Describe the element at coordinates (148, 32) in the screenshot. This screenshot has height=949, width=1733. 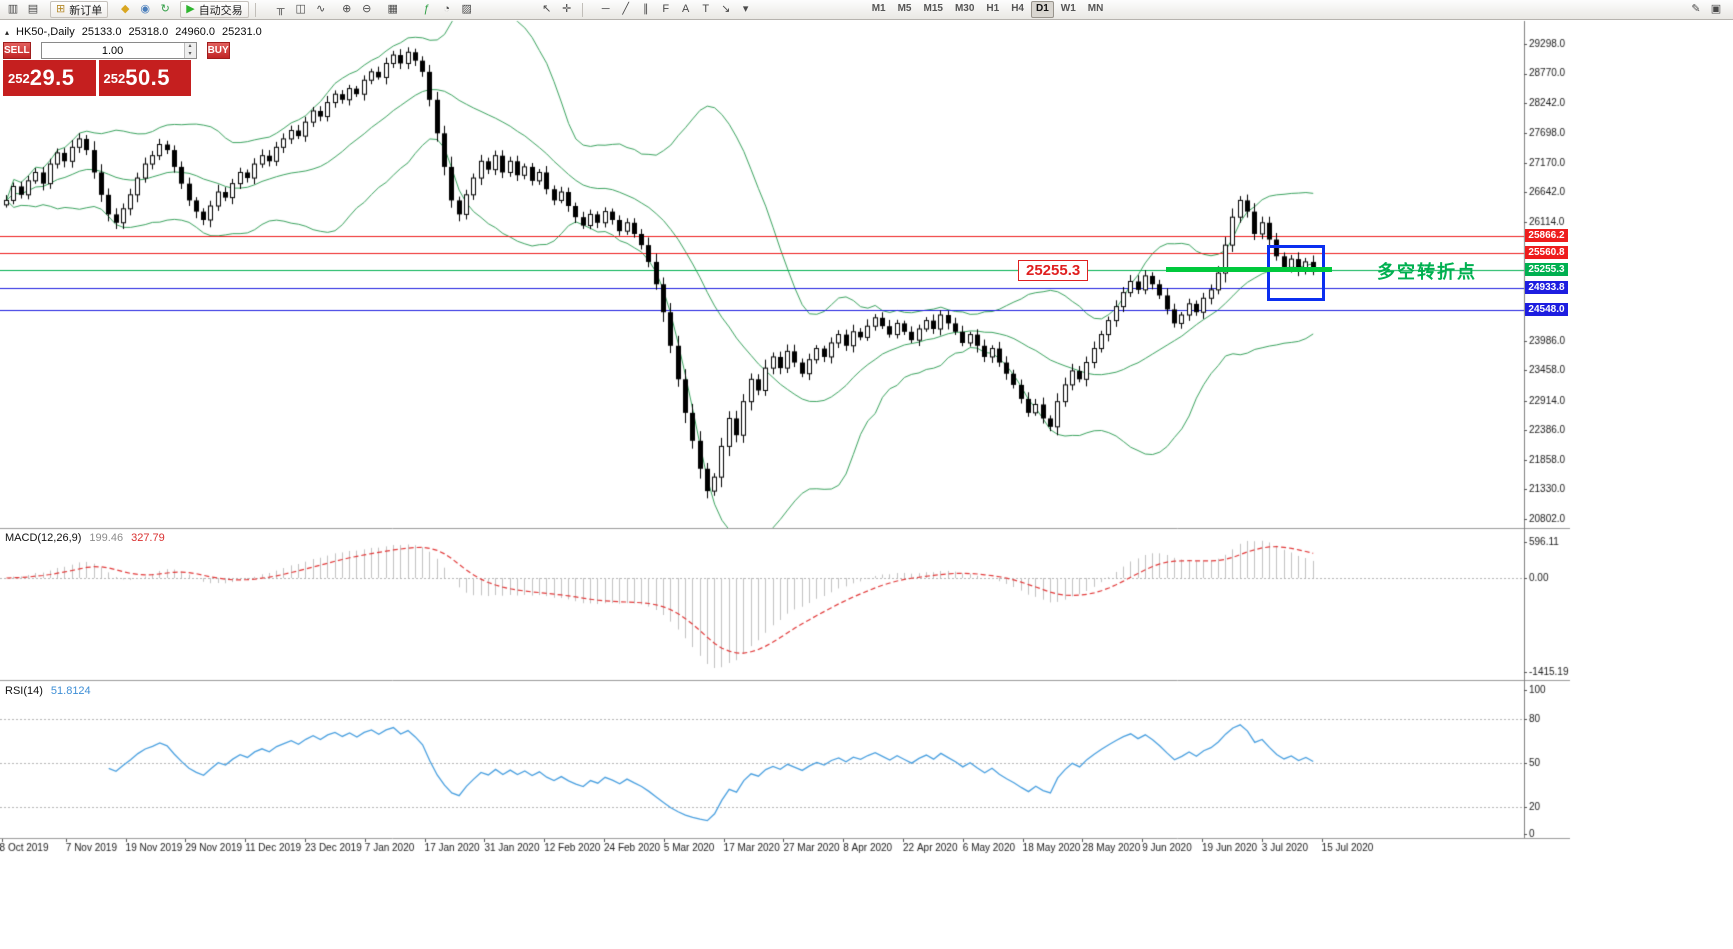
I see `high-value: 25318.0` at that location.